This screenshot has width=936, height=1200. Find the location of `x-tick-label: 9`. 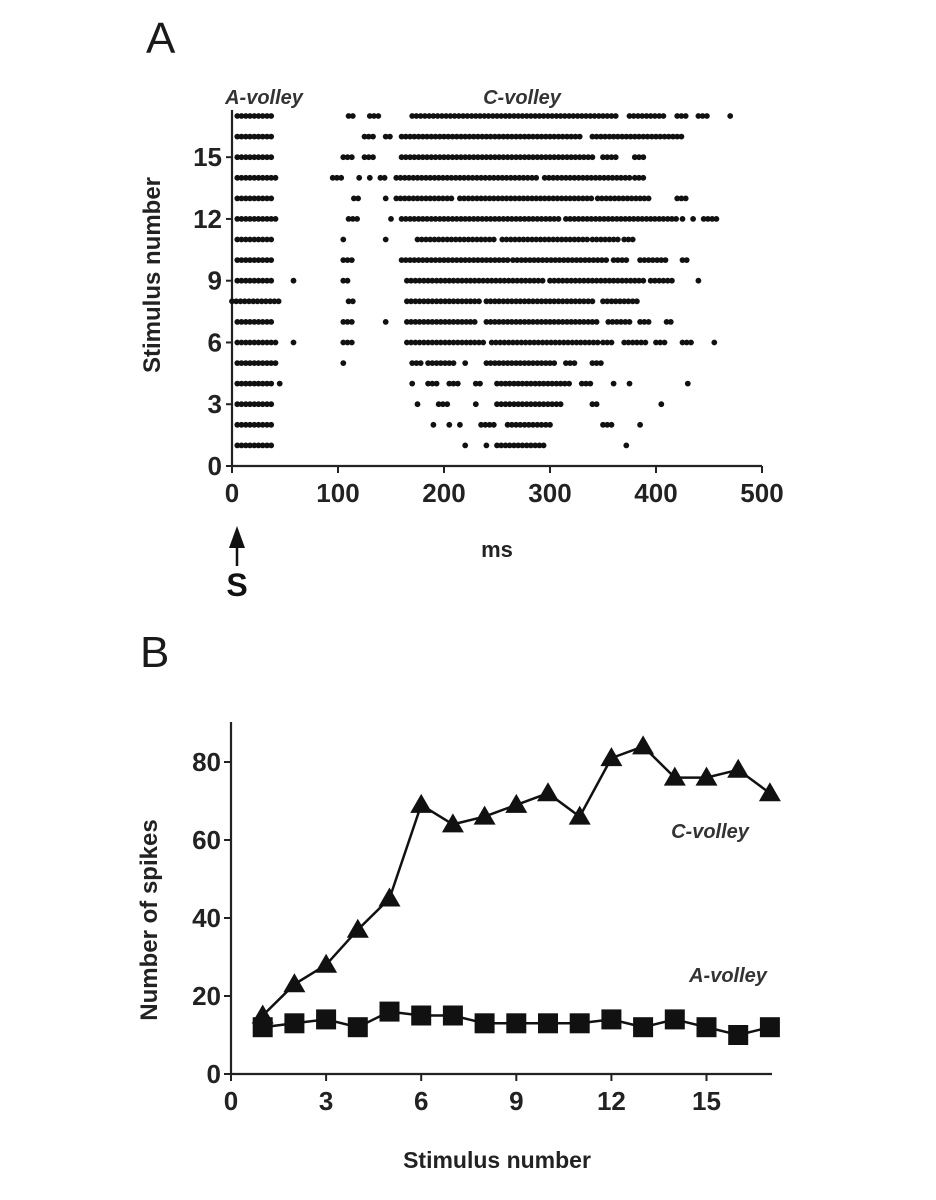

x-tick-label: 9 is located at coordinates (516, 1101).